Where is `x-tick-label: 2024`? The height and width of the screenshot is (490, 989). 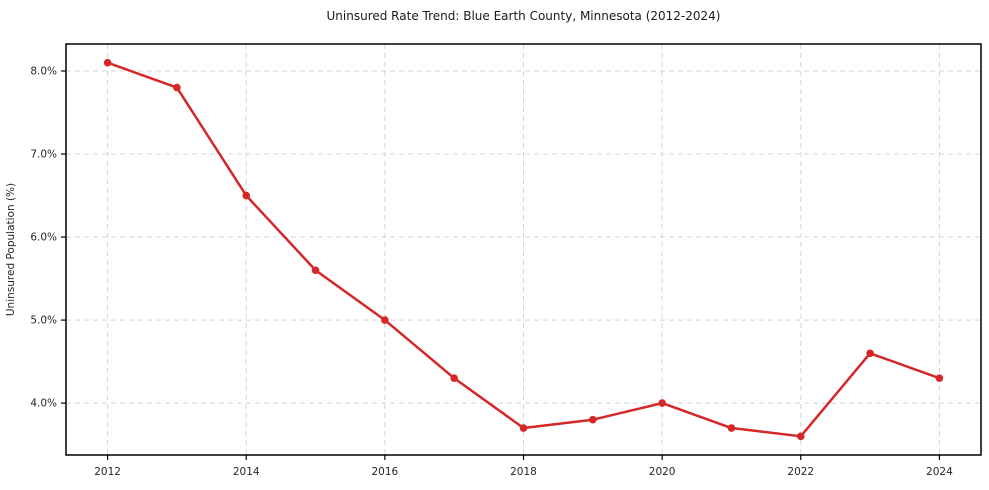 x-tick-label: 2024 is located at coordinates (939, 472).